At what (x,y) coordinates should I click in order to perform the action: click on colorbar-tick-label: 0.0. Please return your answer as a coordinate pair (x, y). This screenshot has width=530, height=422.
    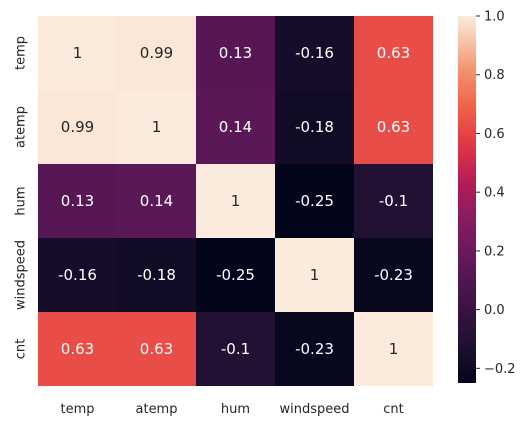
    Looking at the image, I should click on (494, 310).